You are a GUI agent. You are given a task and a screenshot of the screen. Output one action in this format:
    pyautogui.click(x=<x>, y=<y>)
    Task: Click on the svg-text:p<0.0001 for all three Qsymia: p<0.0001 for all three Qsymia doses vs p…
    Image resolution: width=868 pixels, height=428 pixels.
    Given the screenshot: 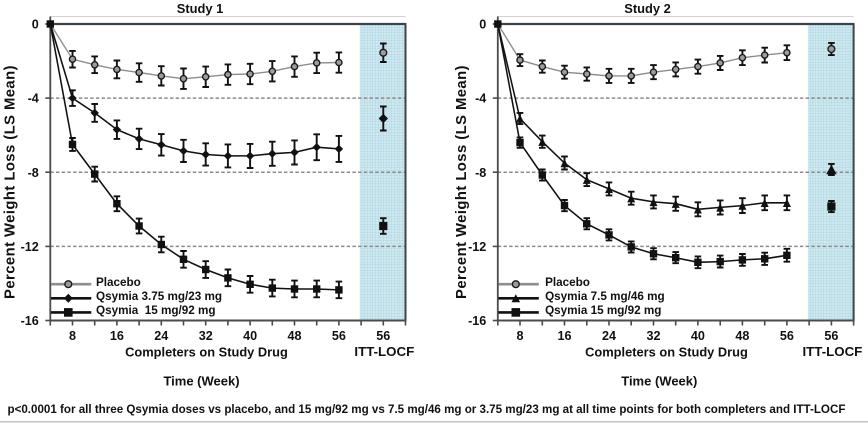 What is the action you would take?
    pyautogui.click(x=427, y=409)
    